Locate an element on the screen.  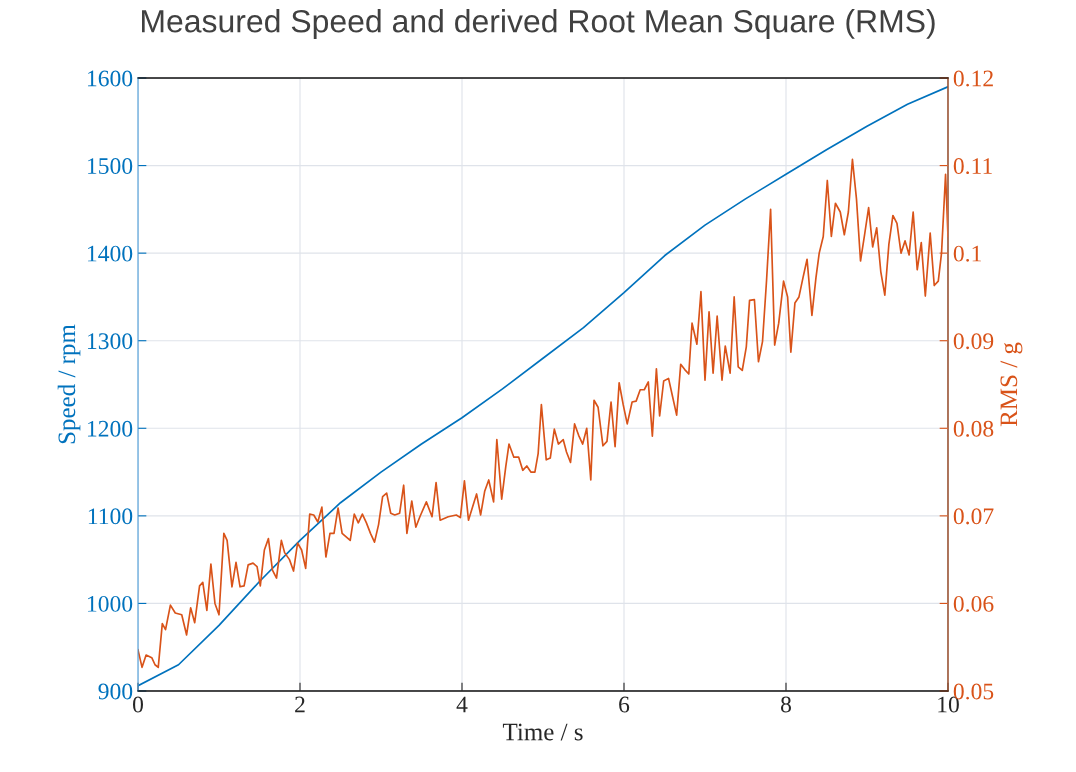
y2-tick-label: 0.1 is located at coordinates (967, 253).